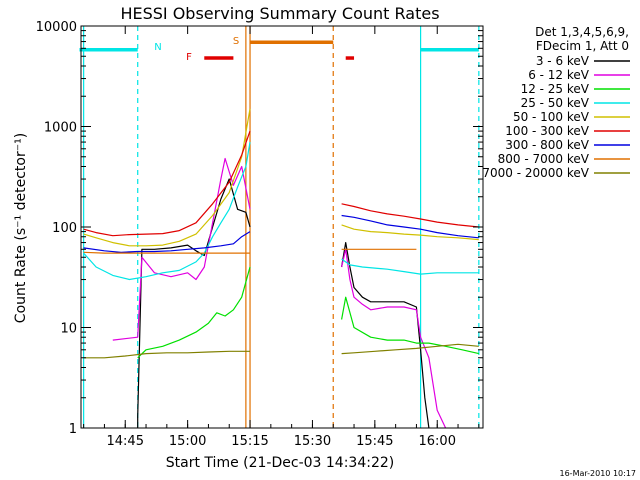  I want to click on x-tick-label-4: 15:45, so click(374, 441).